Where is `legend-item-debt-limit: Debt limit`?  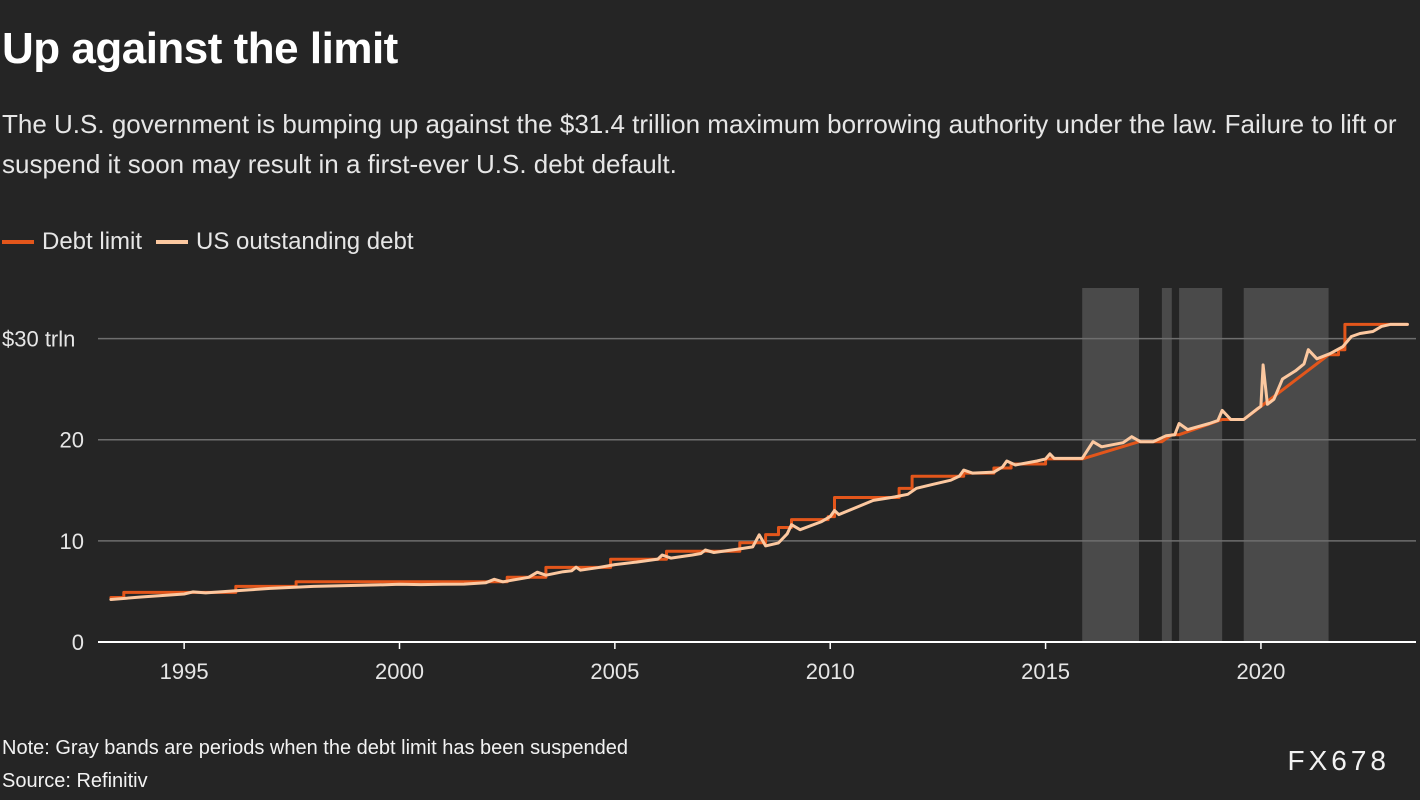
legend-item-debt-limit: Debt limit is located at coordinates (72, 242).